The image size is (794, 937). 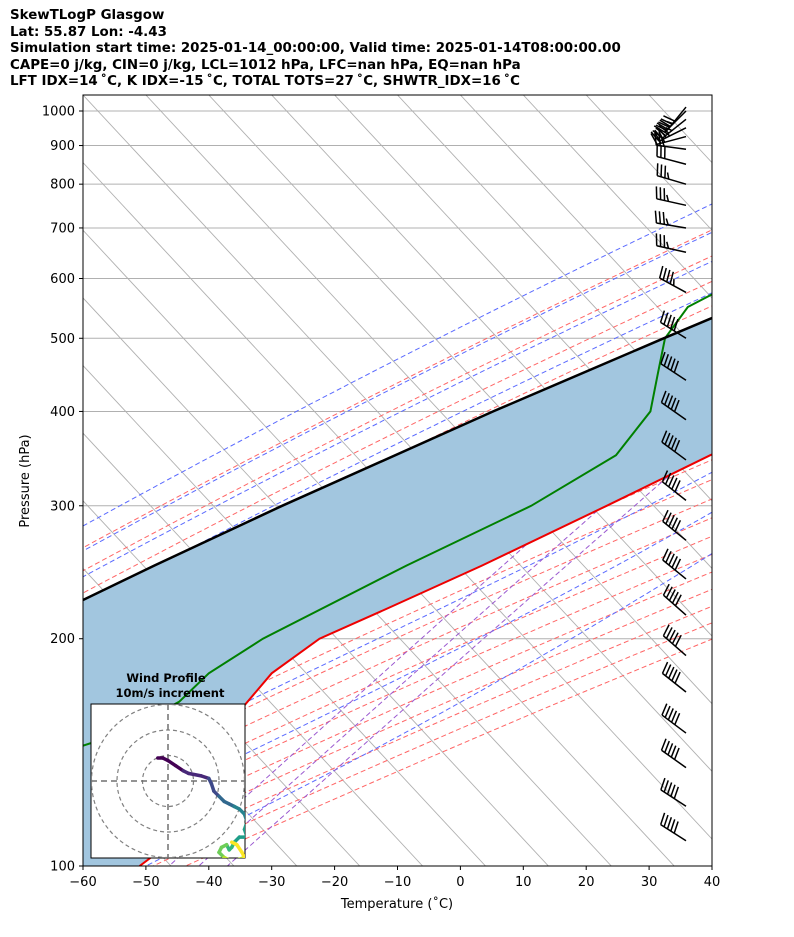 What do you see at coordinates (586, 882) in the screenshot?
I see `x-tick-label: 20` at bounding box center [586, 882].